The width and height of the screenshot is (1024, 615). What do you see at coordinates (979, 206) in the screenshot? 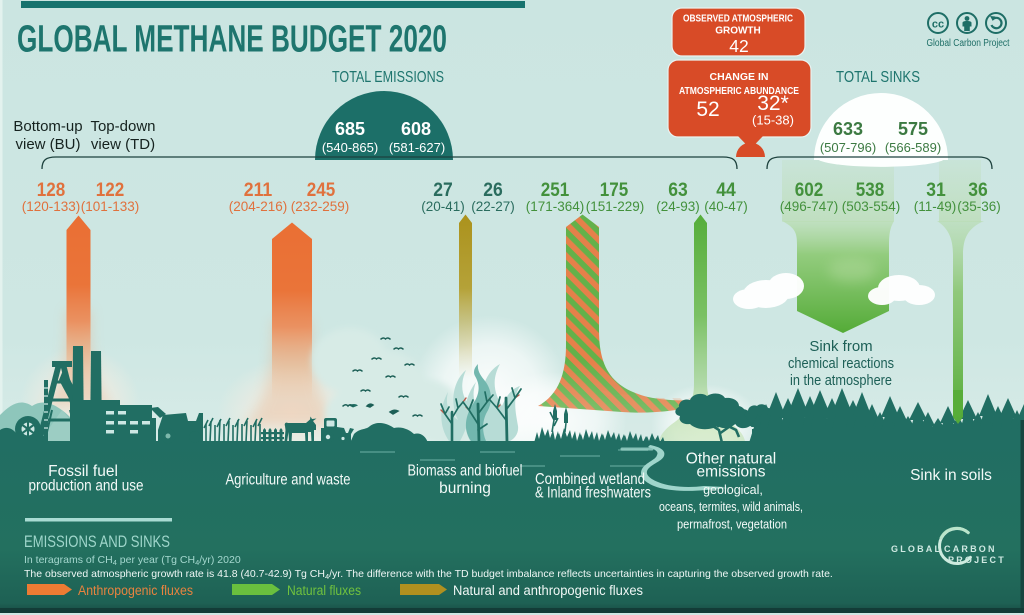
I see `svg-text: (35-36)` at bounding box center [979, 206].